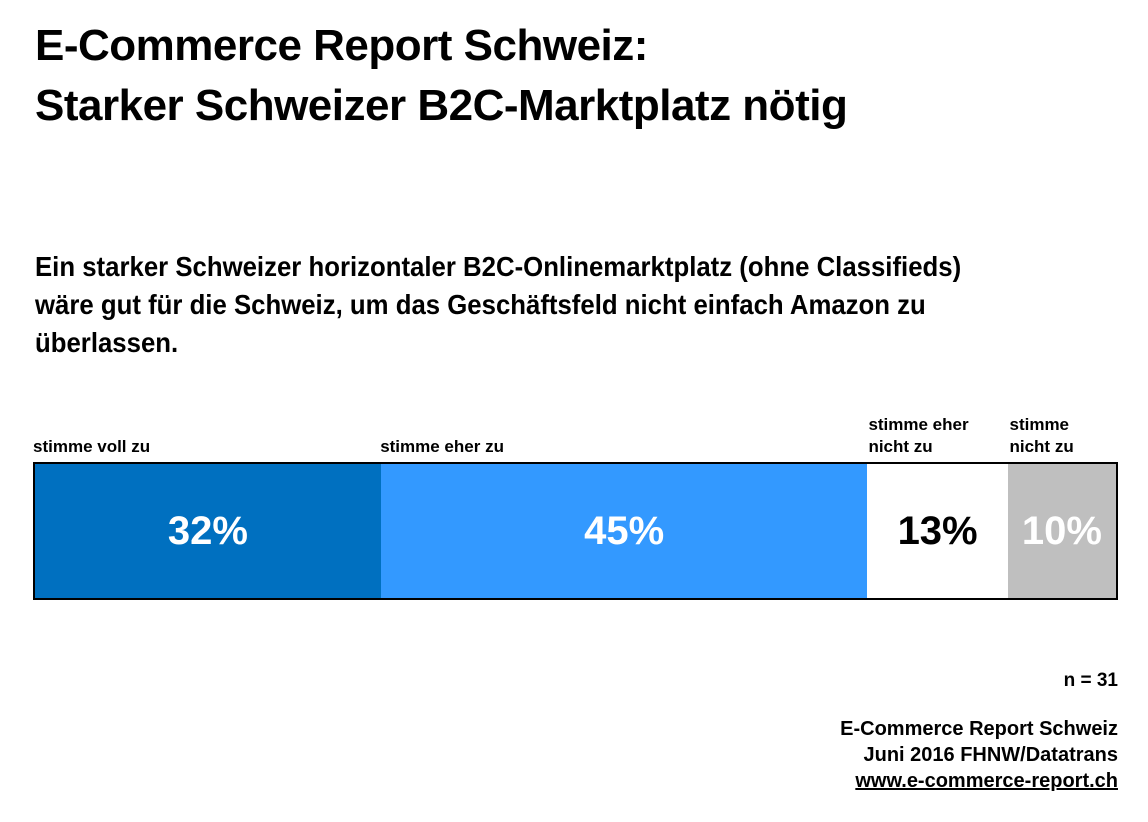  What do you see at coordinates (1090, 680) in the screenshot?
I see `sample-size: n = 31` at bounding box center [1090, 680].